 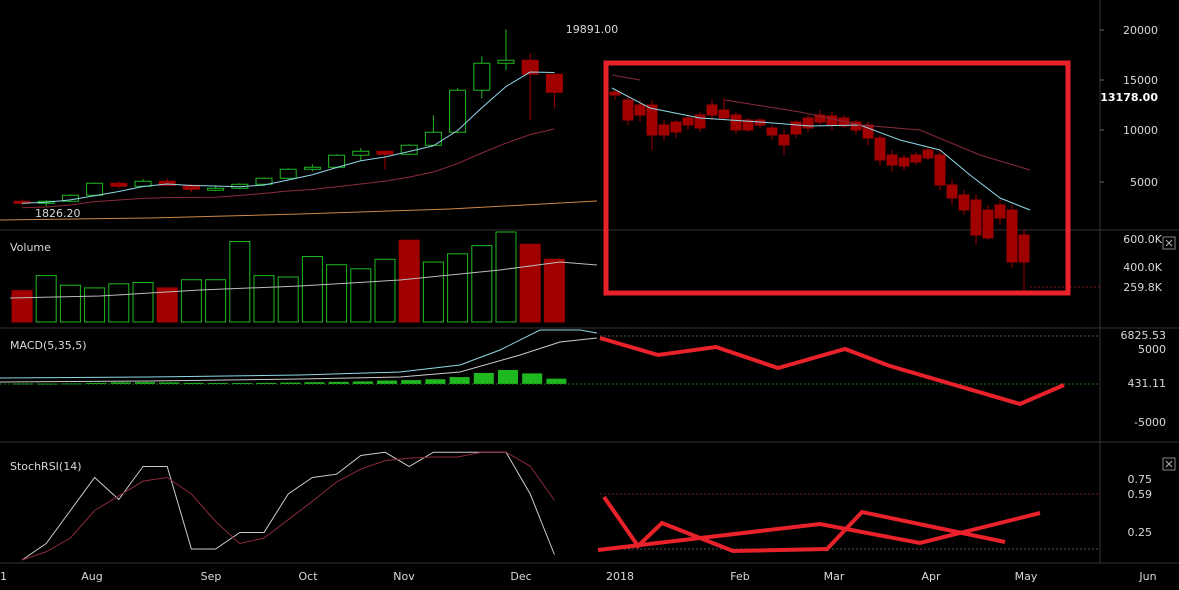 What do you see at coordinates (46, 466) in the screenshot?
I see `stochrsi-title: StochRSI(14)` at bounding box center [46, 466].